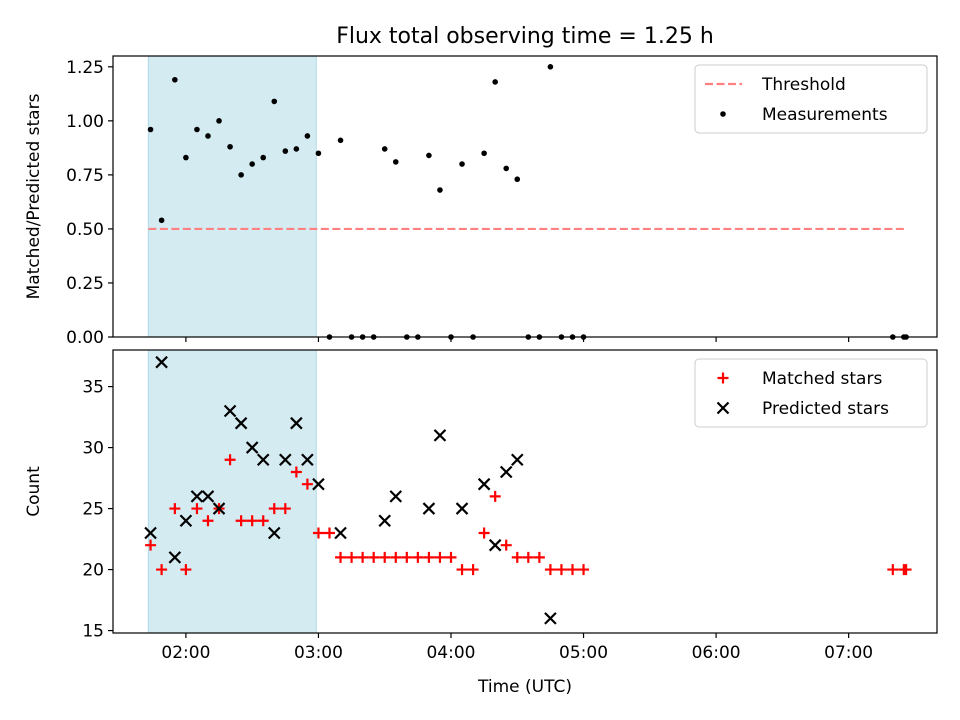 This screenshot has width=960, height=720. What do you see at coordinates (93, 388) in the screenshot?
I see `y-tick-label: 35` at bounding box center [93, 388].